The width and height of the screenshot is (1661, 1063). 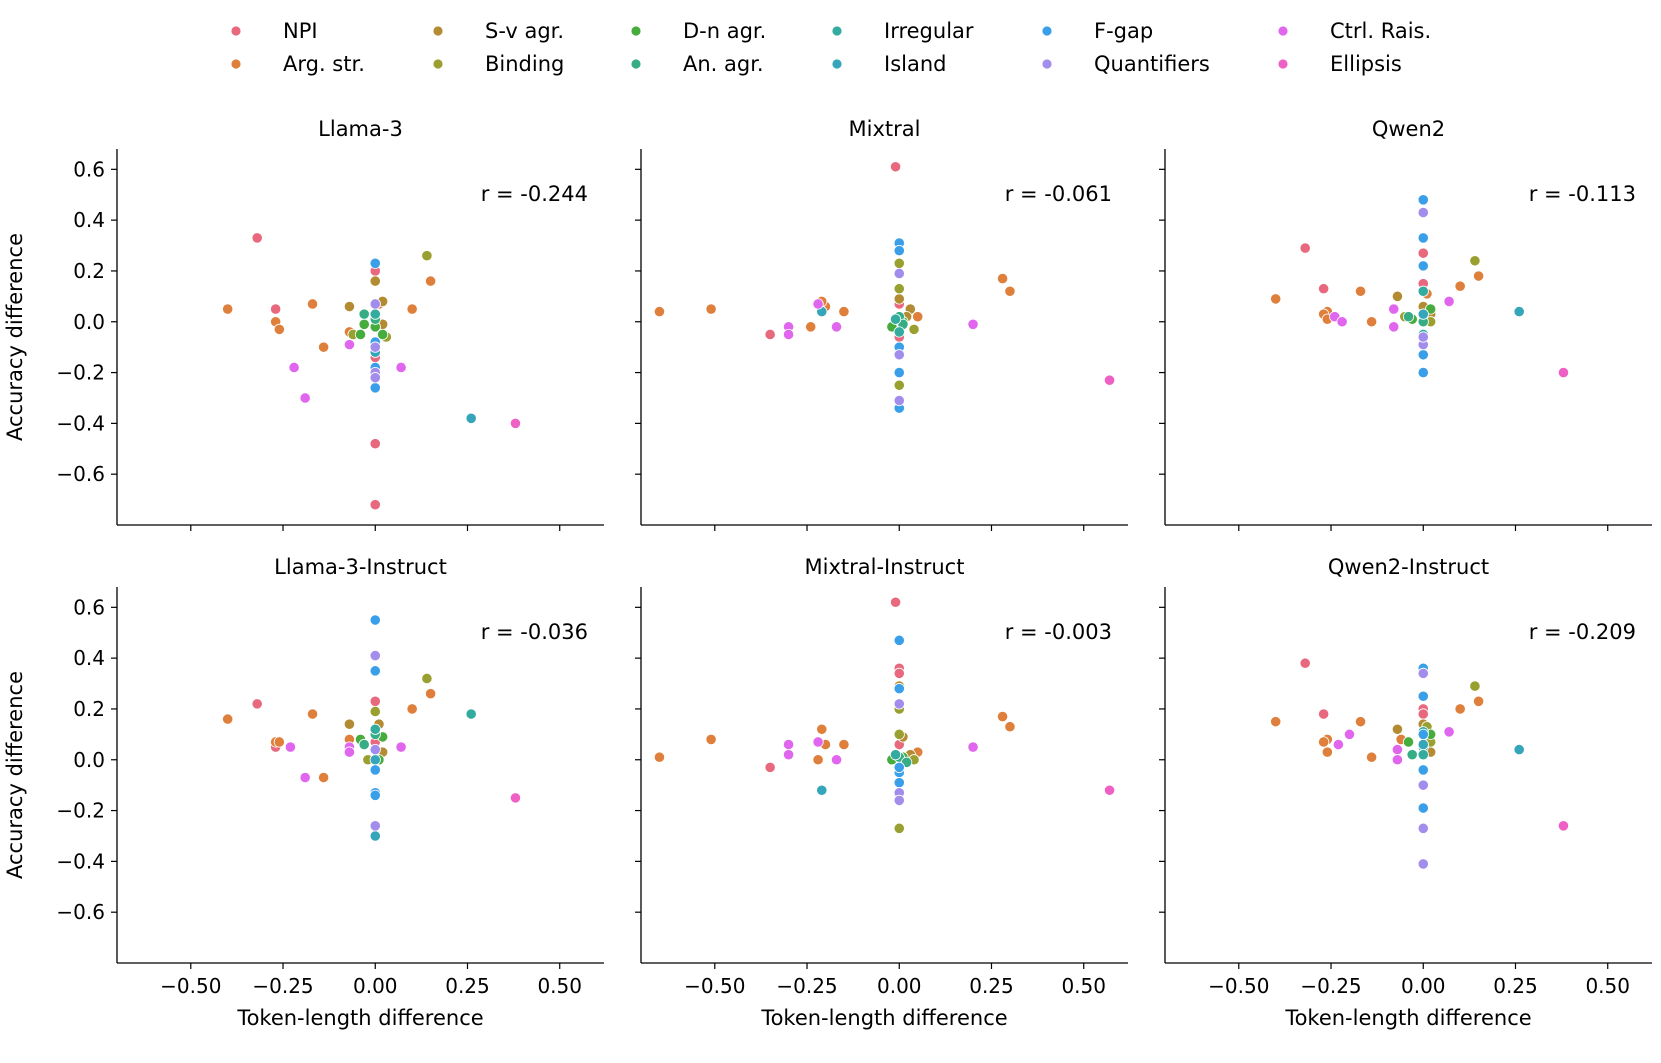 I want to click on legend-item: Island, so click(x=888, y=64).